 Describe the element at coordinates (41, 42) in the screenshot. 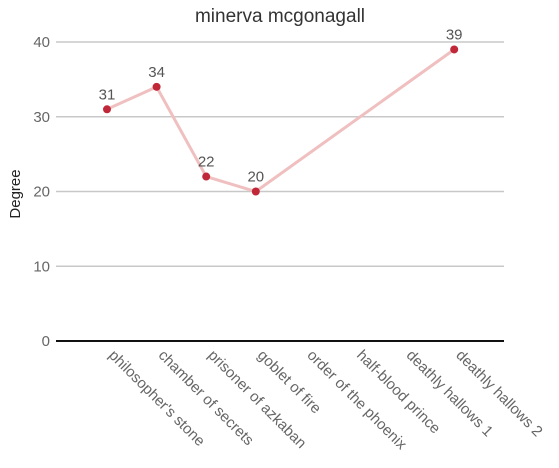

I see `y-tick-label: 40` at that location.